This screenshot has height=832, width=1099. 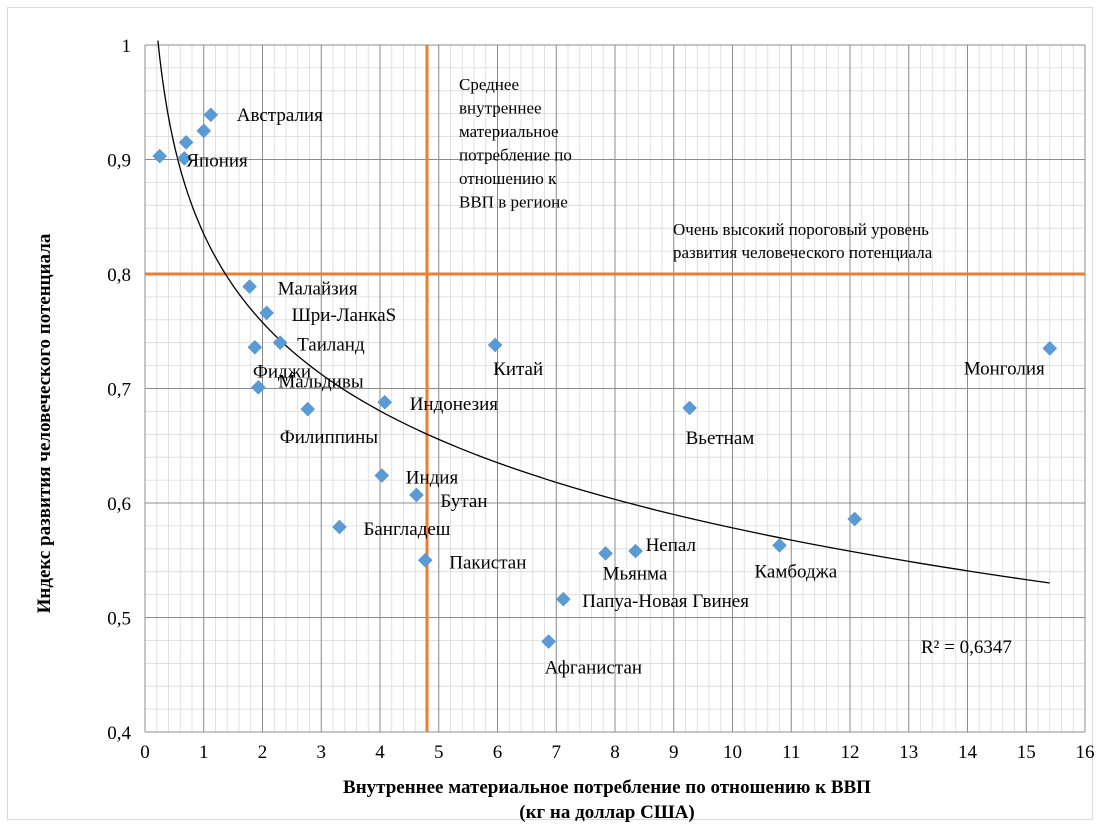 What do you see at coordinates (217, 160) in the screenshot?
I see `point-label: Япония` at bounding box center [217, 160].